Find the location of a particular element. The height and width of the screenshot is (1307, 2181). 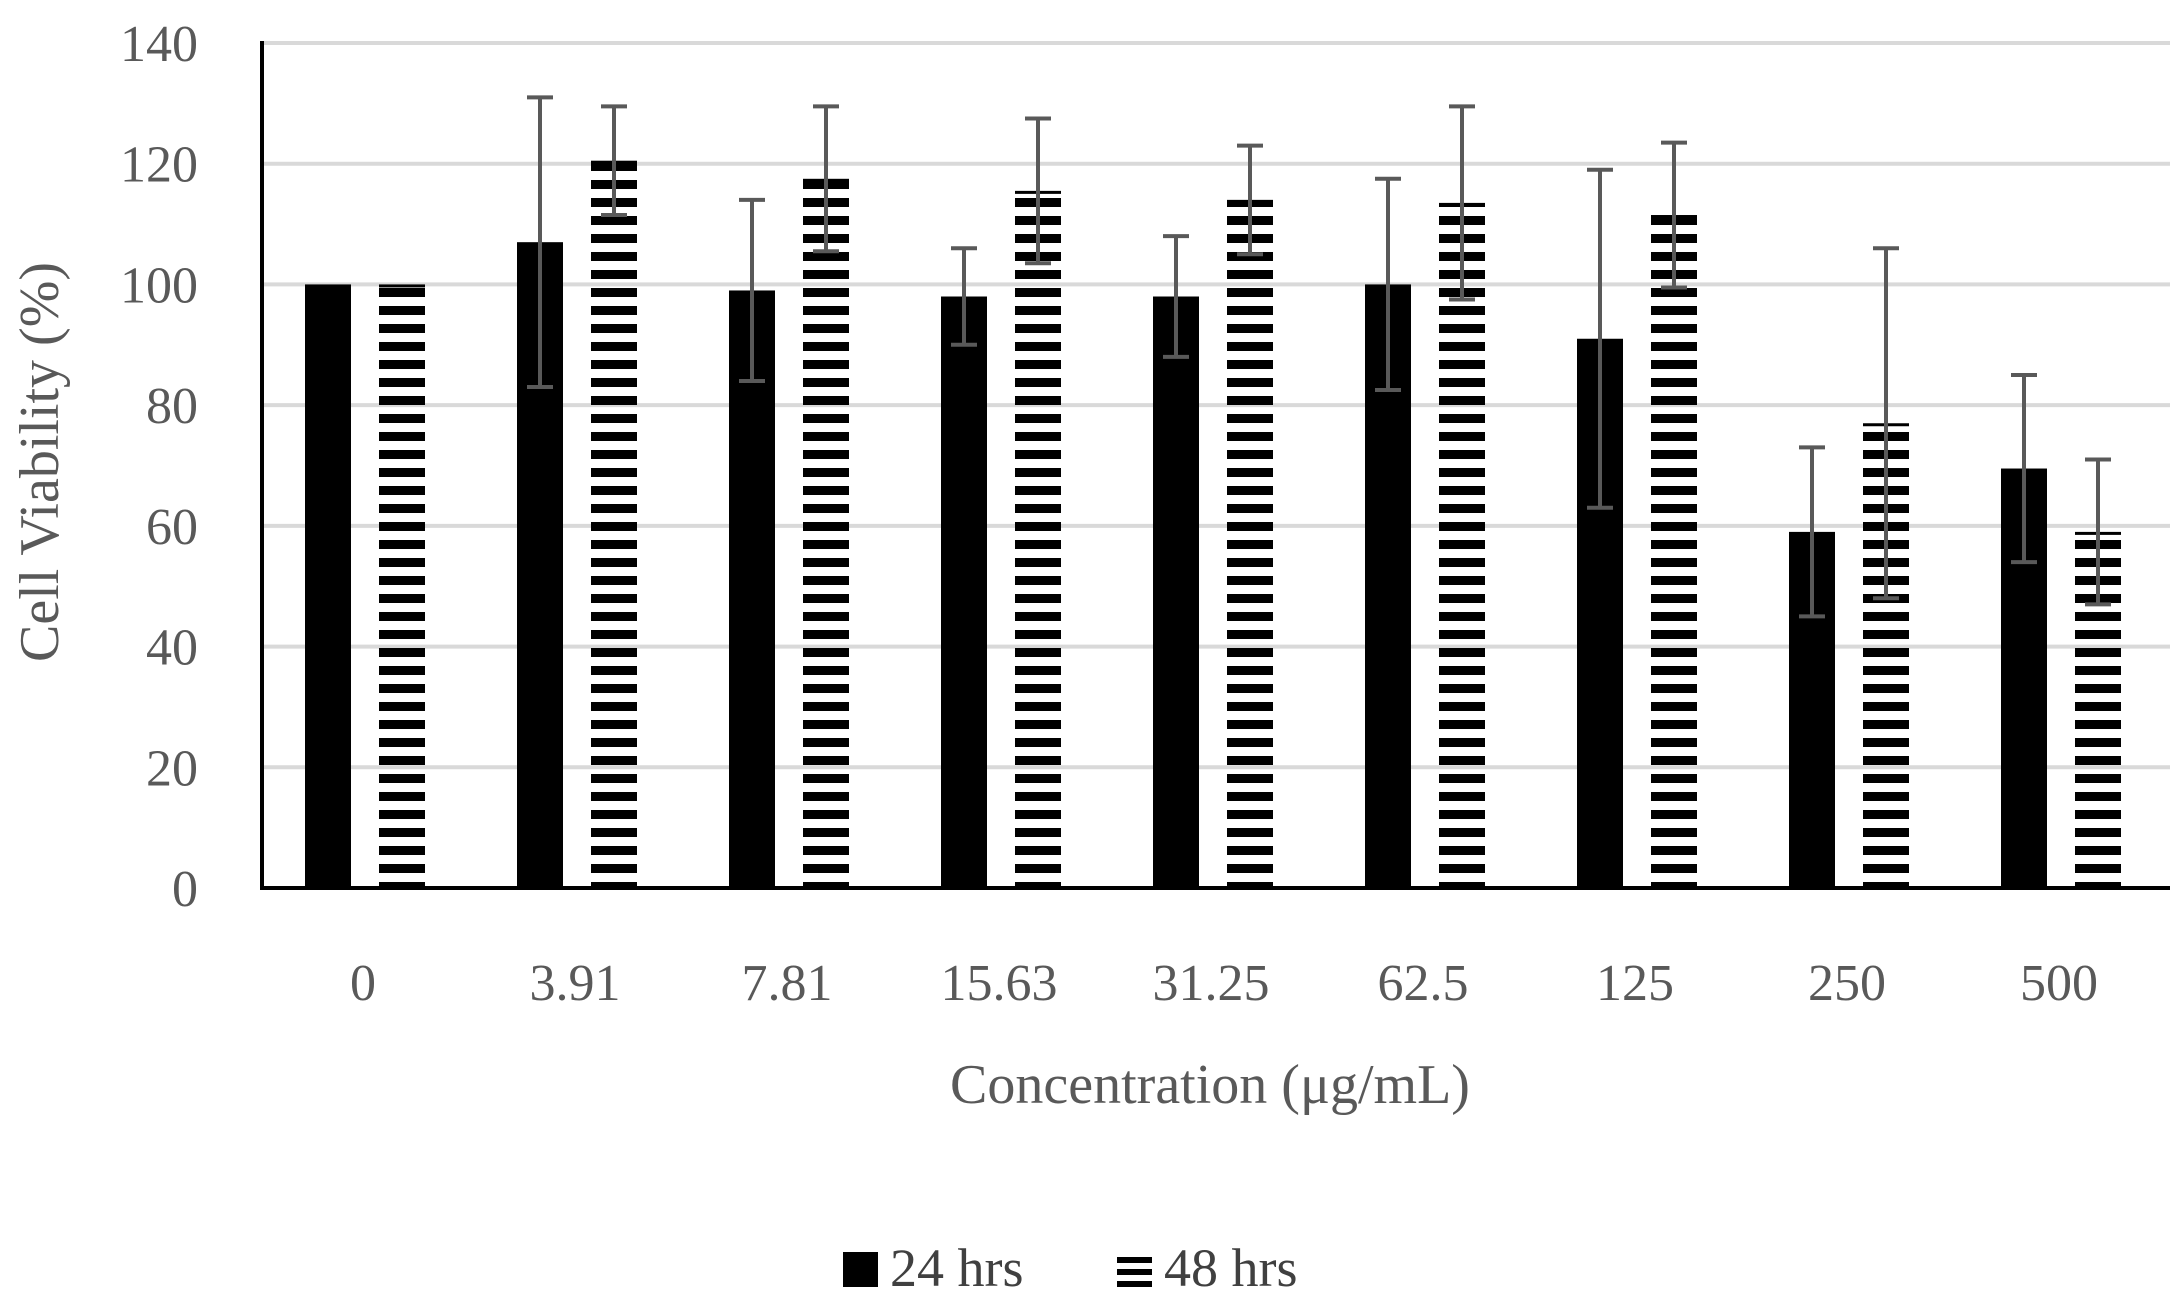

x-tick-label: 3.91 is located at coordinates (575, 983).